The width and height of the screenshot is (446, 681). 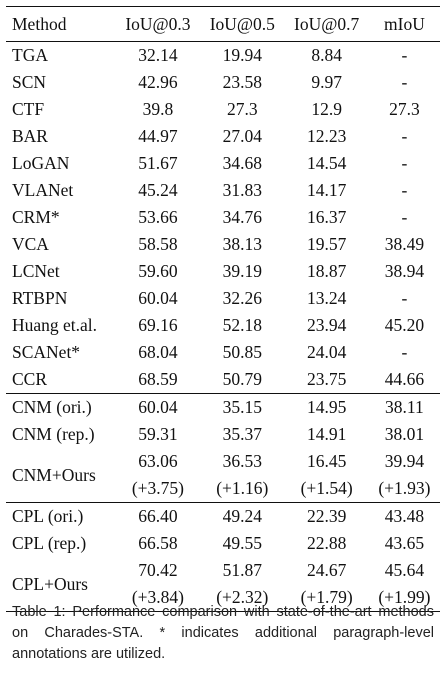 I want to click on value-cell: 38.94, so click(x=404, y=271).